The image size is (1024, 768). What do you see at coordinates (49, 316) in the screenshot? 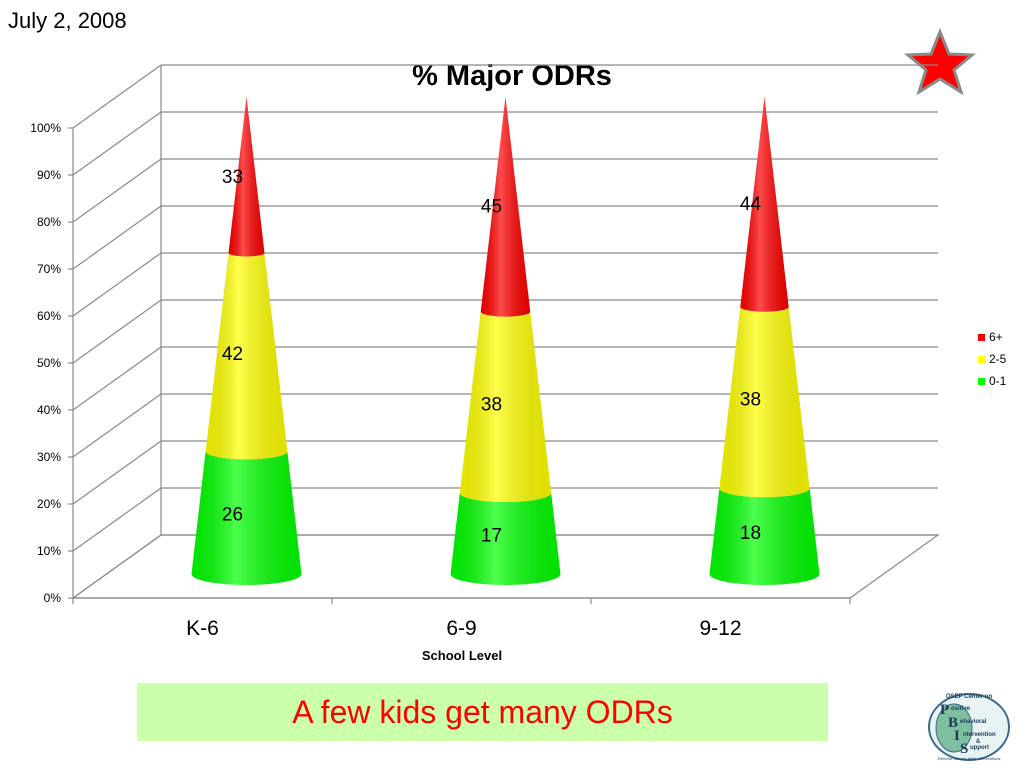
I see `y-tick-label: 60%` at bounding box center [49, 316].